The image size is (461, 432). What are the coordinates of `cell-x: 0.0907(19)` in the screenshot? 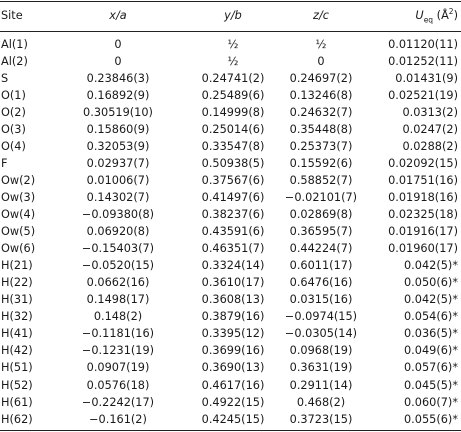 It's located at (118, 368).